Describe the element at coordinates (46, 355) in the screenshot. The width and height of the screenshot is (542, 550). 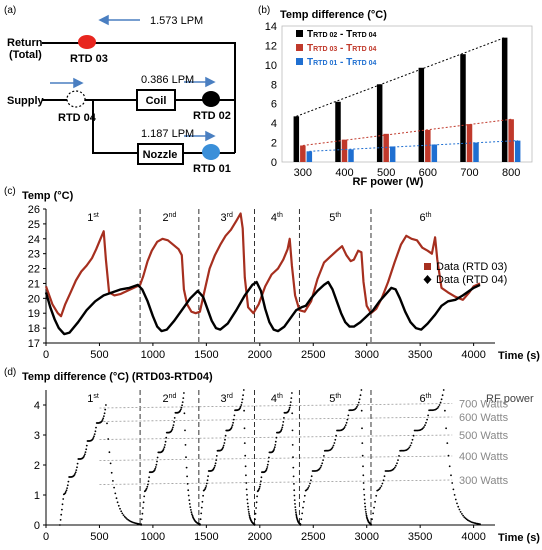
I see `x-tick-label: 0` at that location.